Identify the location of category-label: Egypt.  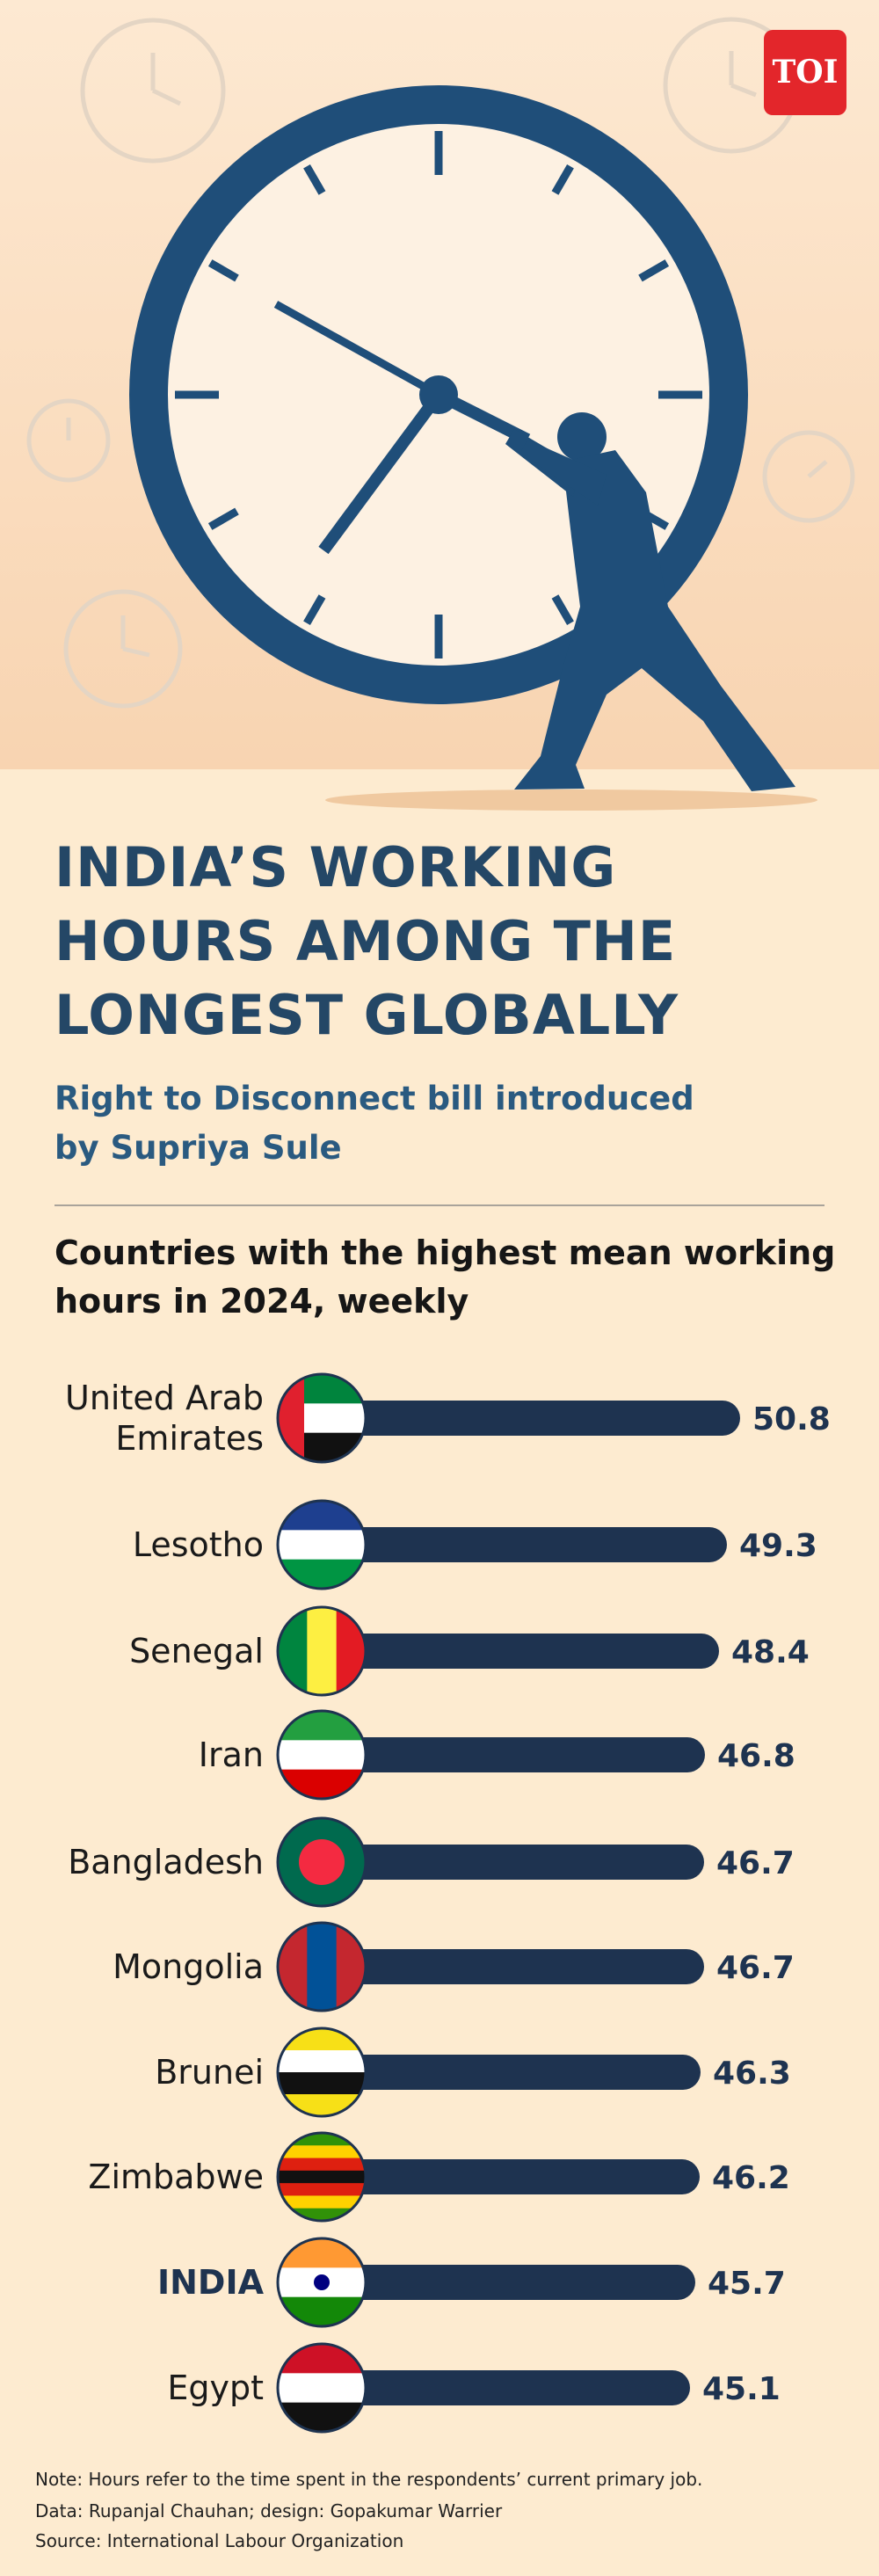
(215, 2388).